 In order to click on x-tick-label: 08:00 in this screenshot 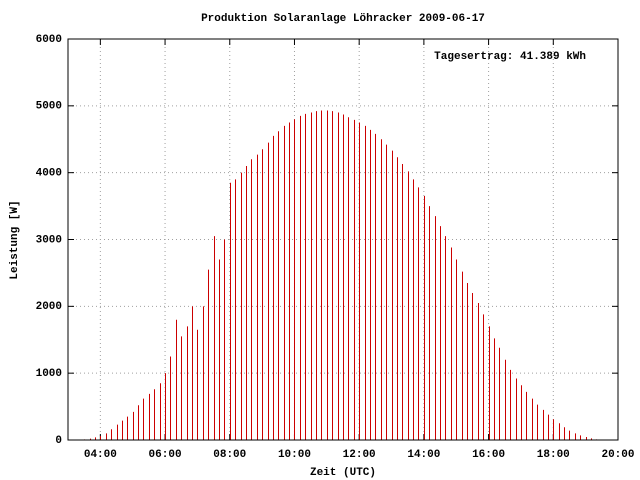, I will do `click(229, 455)`.